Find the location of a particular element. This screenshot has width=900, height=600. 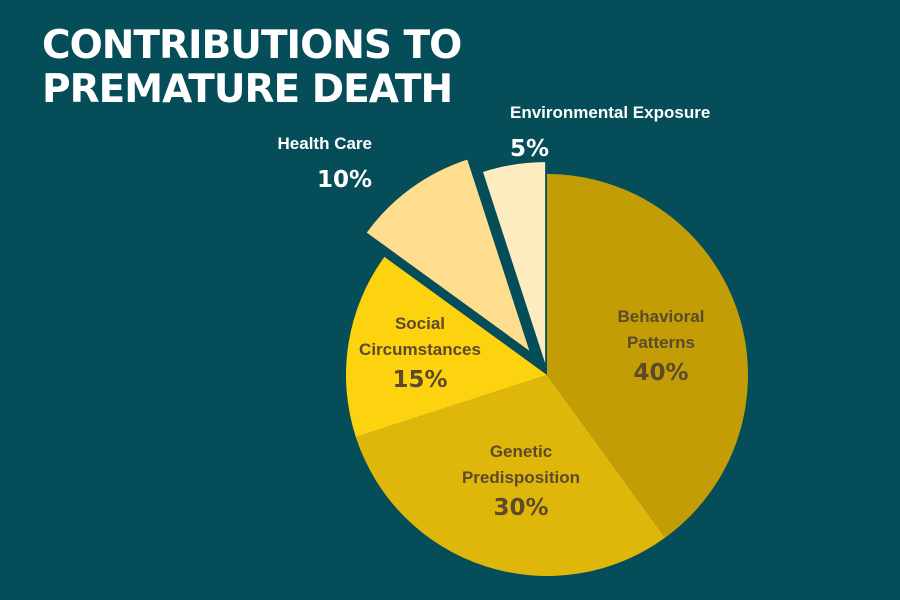

slice-category-label: Genetic is located at coordinates (521, 451).